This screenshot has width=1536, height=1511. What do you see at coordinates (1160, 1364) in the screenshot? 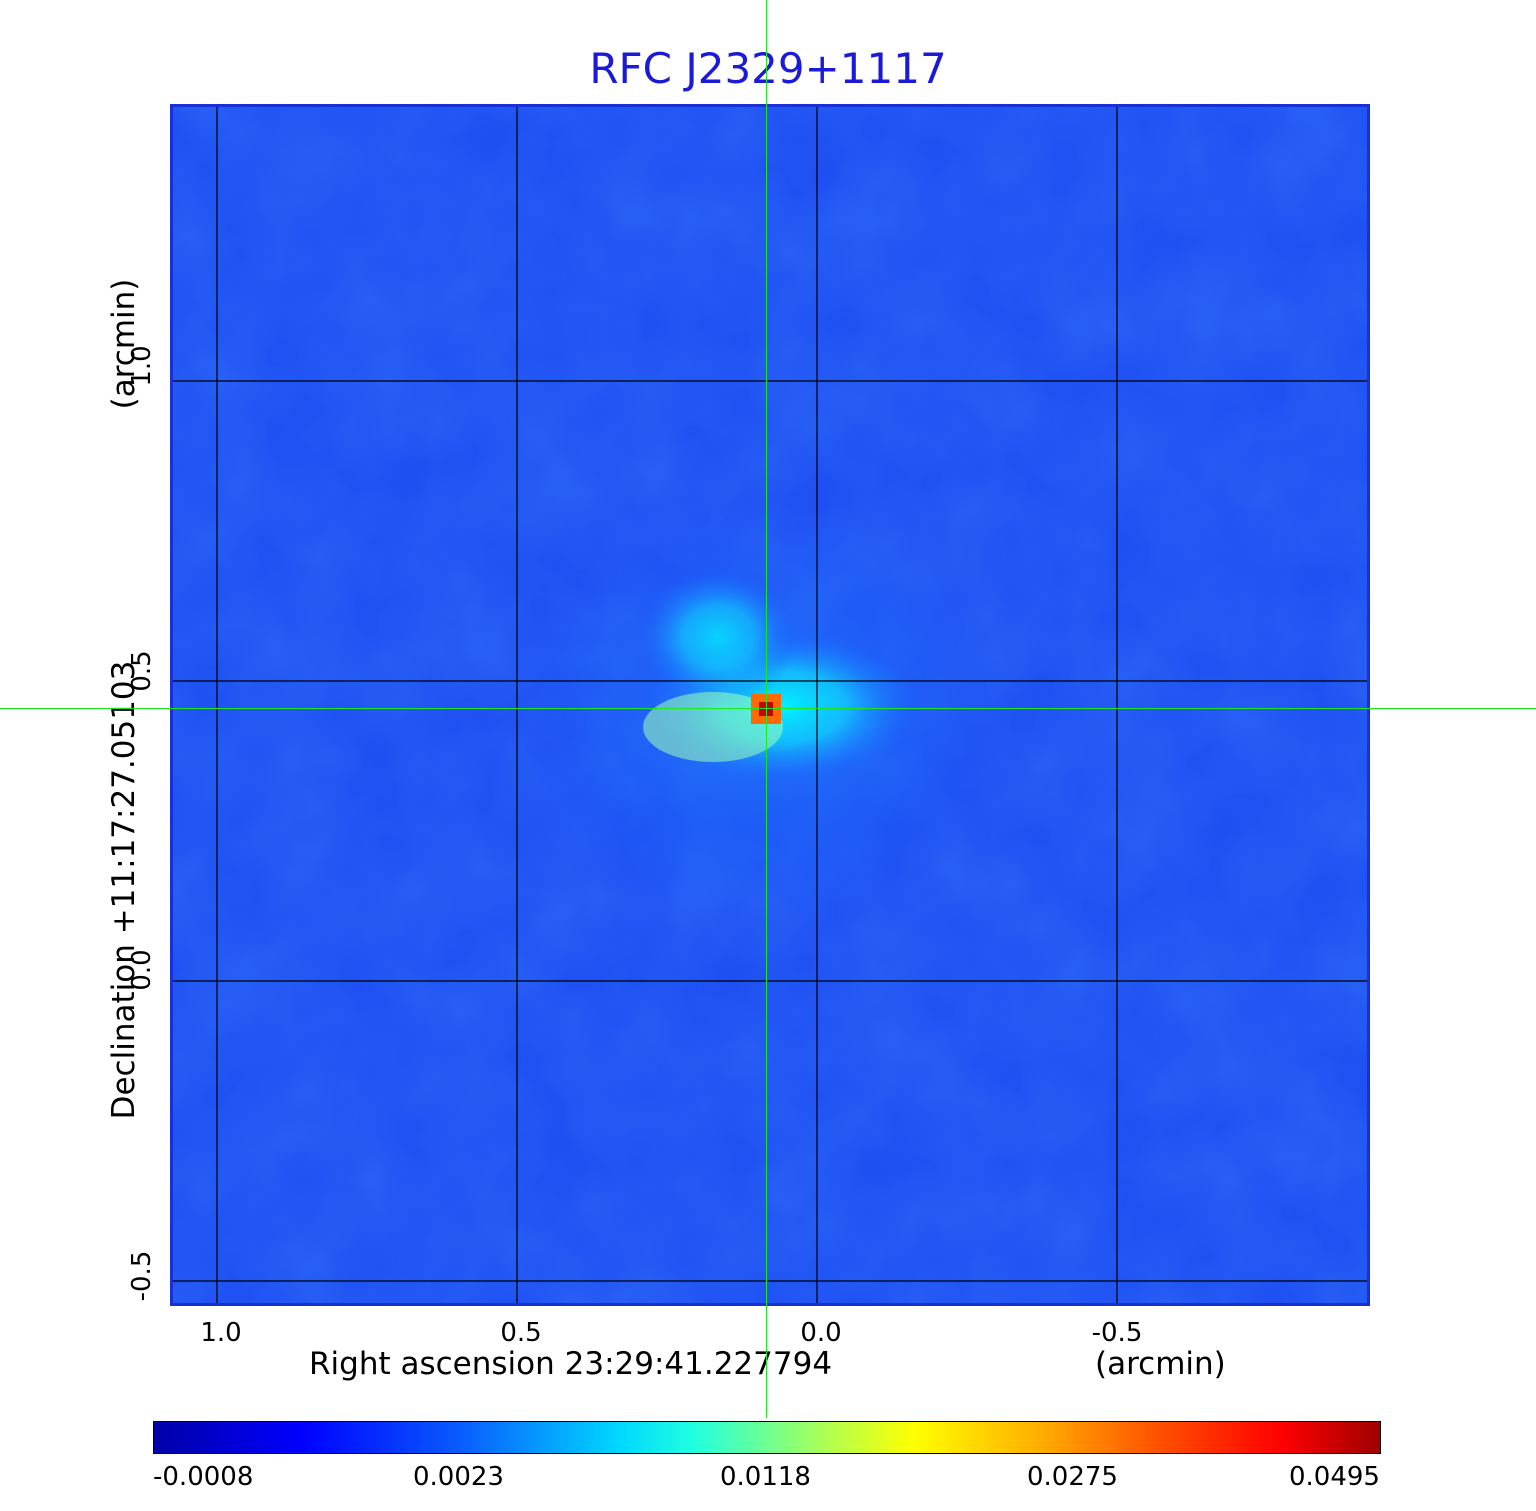
I see `x-axis-unit: (arcmin)` at bounding box center [1160, 1364].